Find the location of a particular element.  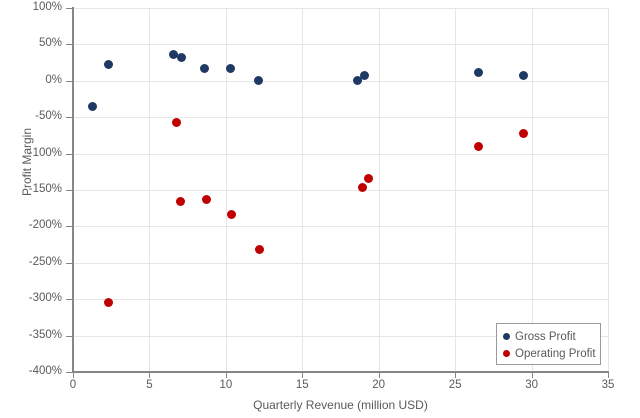

legend-item-gross-profit: Gross Profit is located at coordinates (551, 336).